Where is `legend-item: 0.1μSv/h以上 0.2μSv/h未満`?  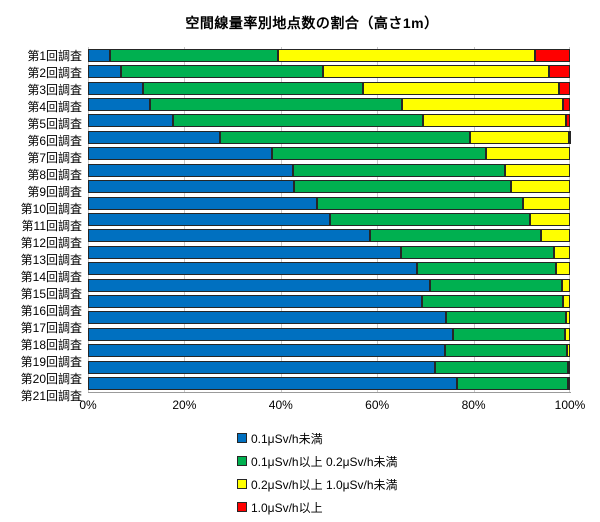
legend-item: 0.1μSv/h以上 0.2μSv/h未満 is located at coordinates (317, 461).